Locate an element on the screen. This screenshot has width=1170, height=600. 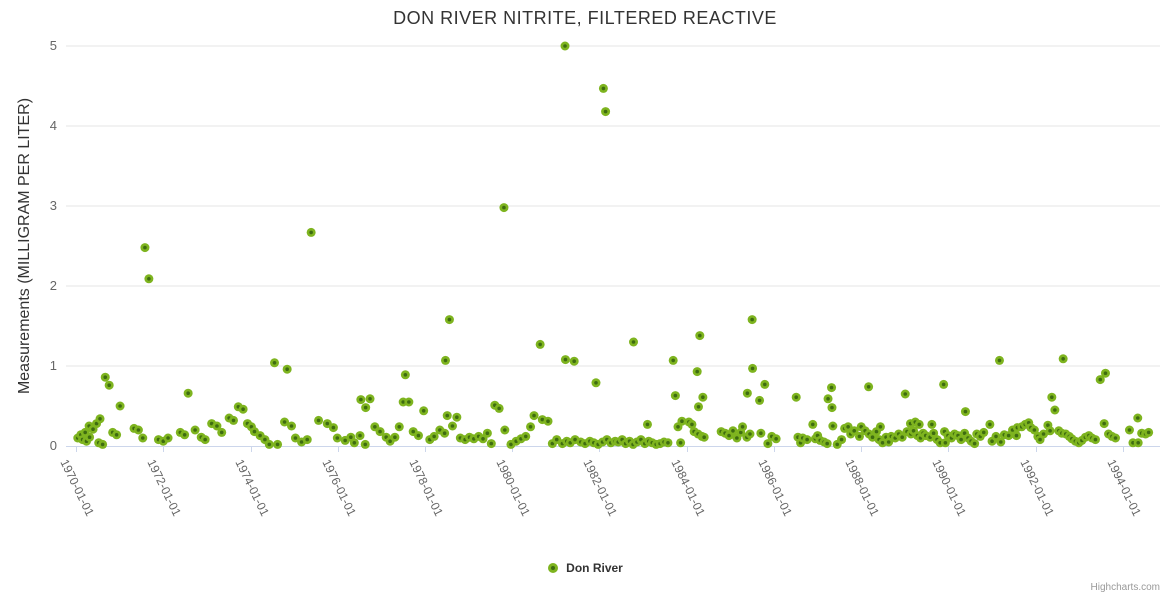
legend-marker-icon is located at coordinates (553, 568).